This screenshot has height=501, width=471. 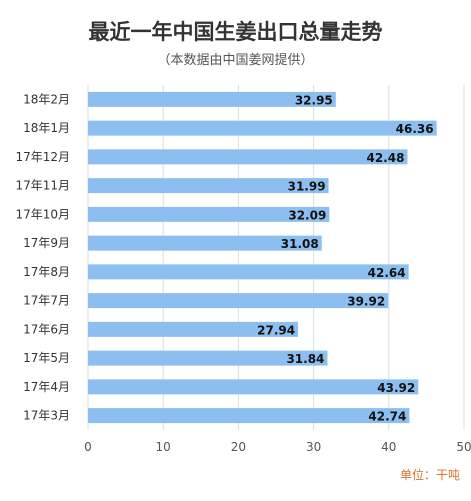 What do you see at coordinates (42, 214) in the screenshot?
I see `category-label: 17年10月` at bounding box center [42, 214].